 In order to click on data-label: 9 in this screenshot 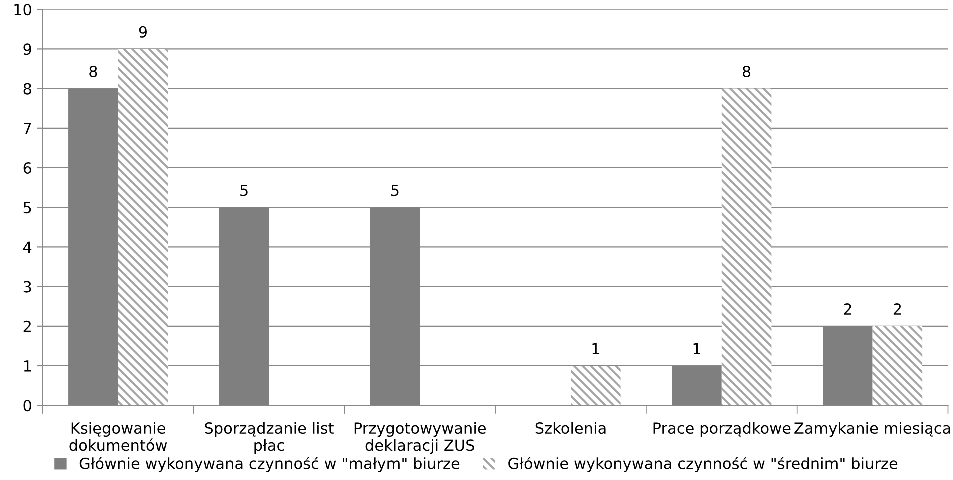, I will do `click(143, 32)`.